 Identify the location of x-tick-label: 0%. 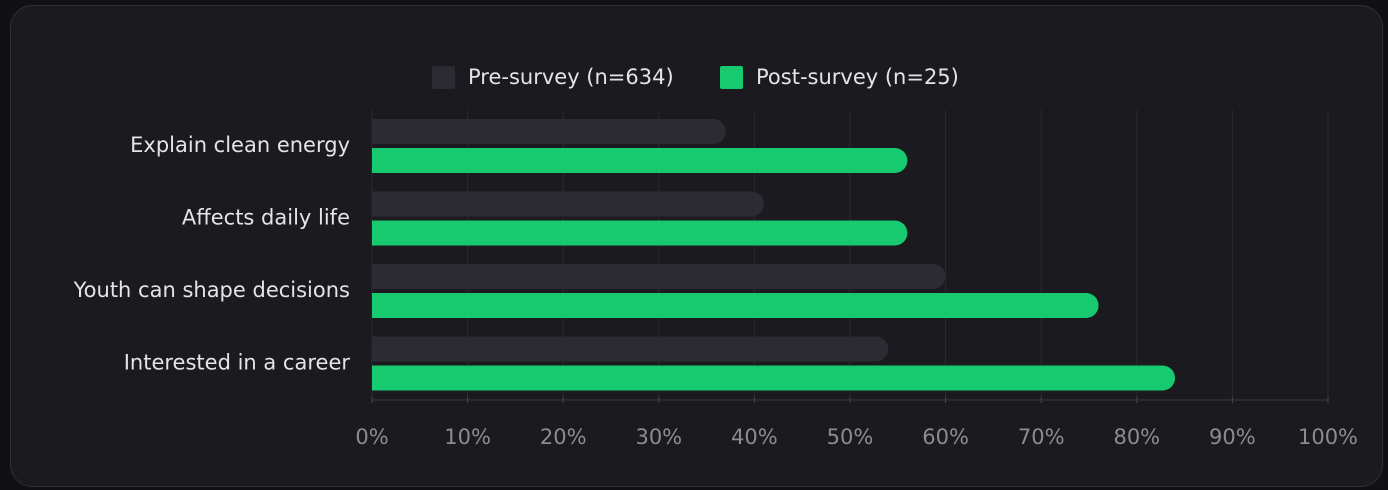
(371, 437).